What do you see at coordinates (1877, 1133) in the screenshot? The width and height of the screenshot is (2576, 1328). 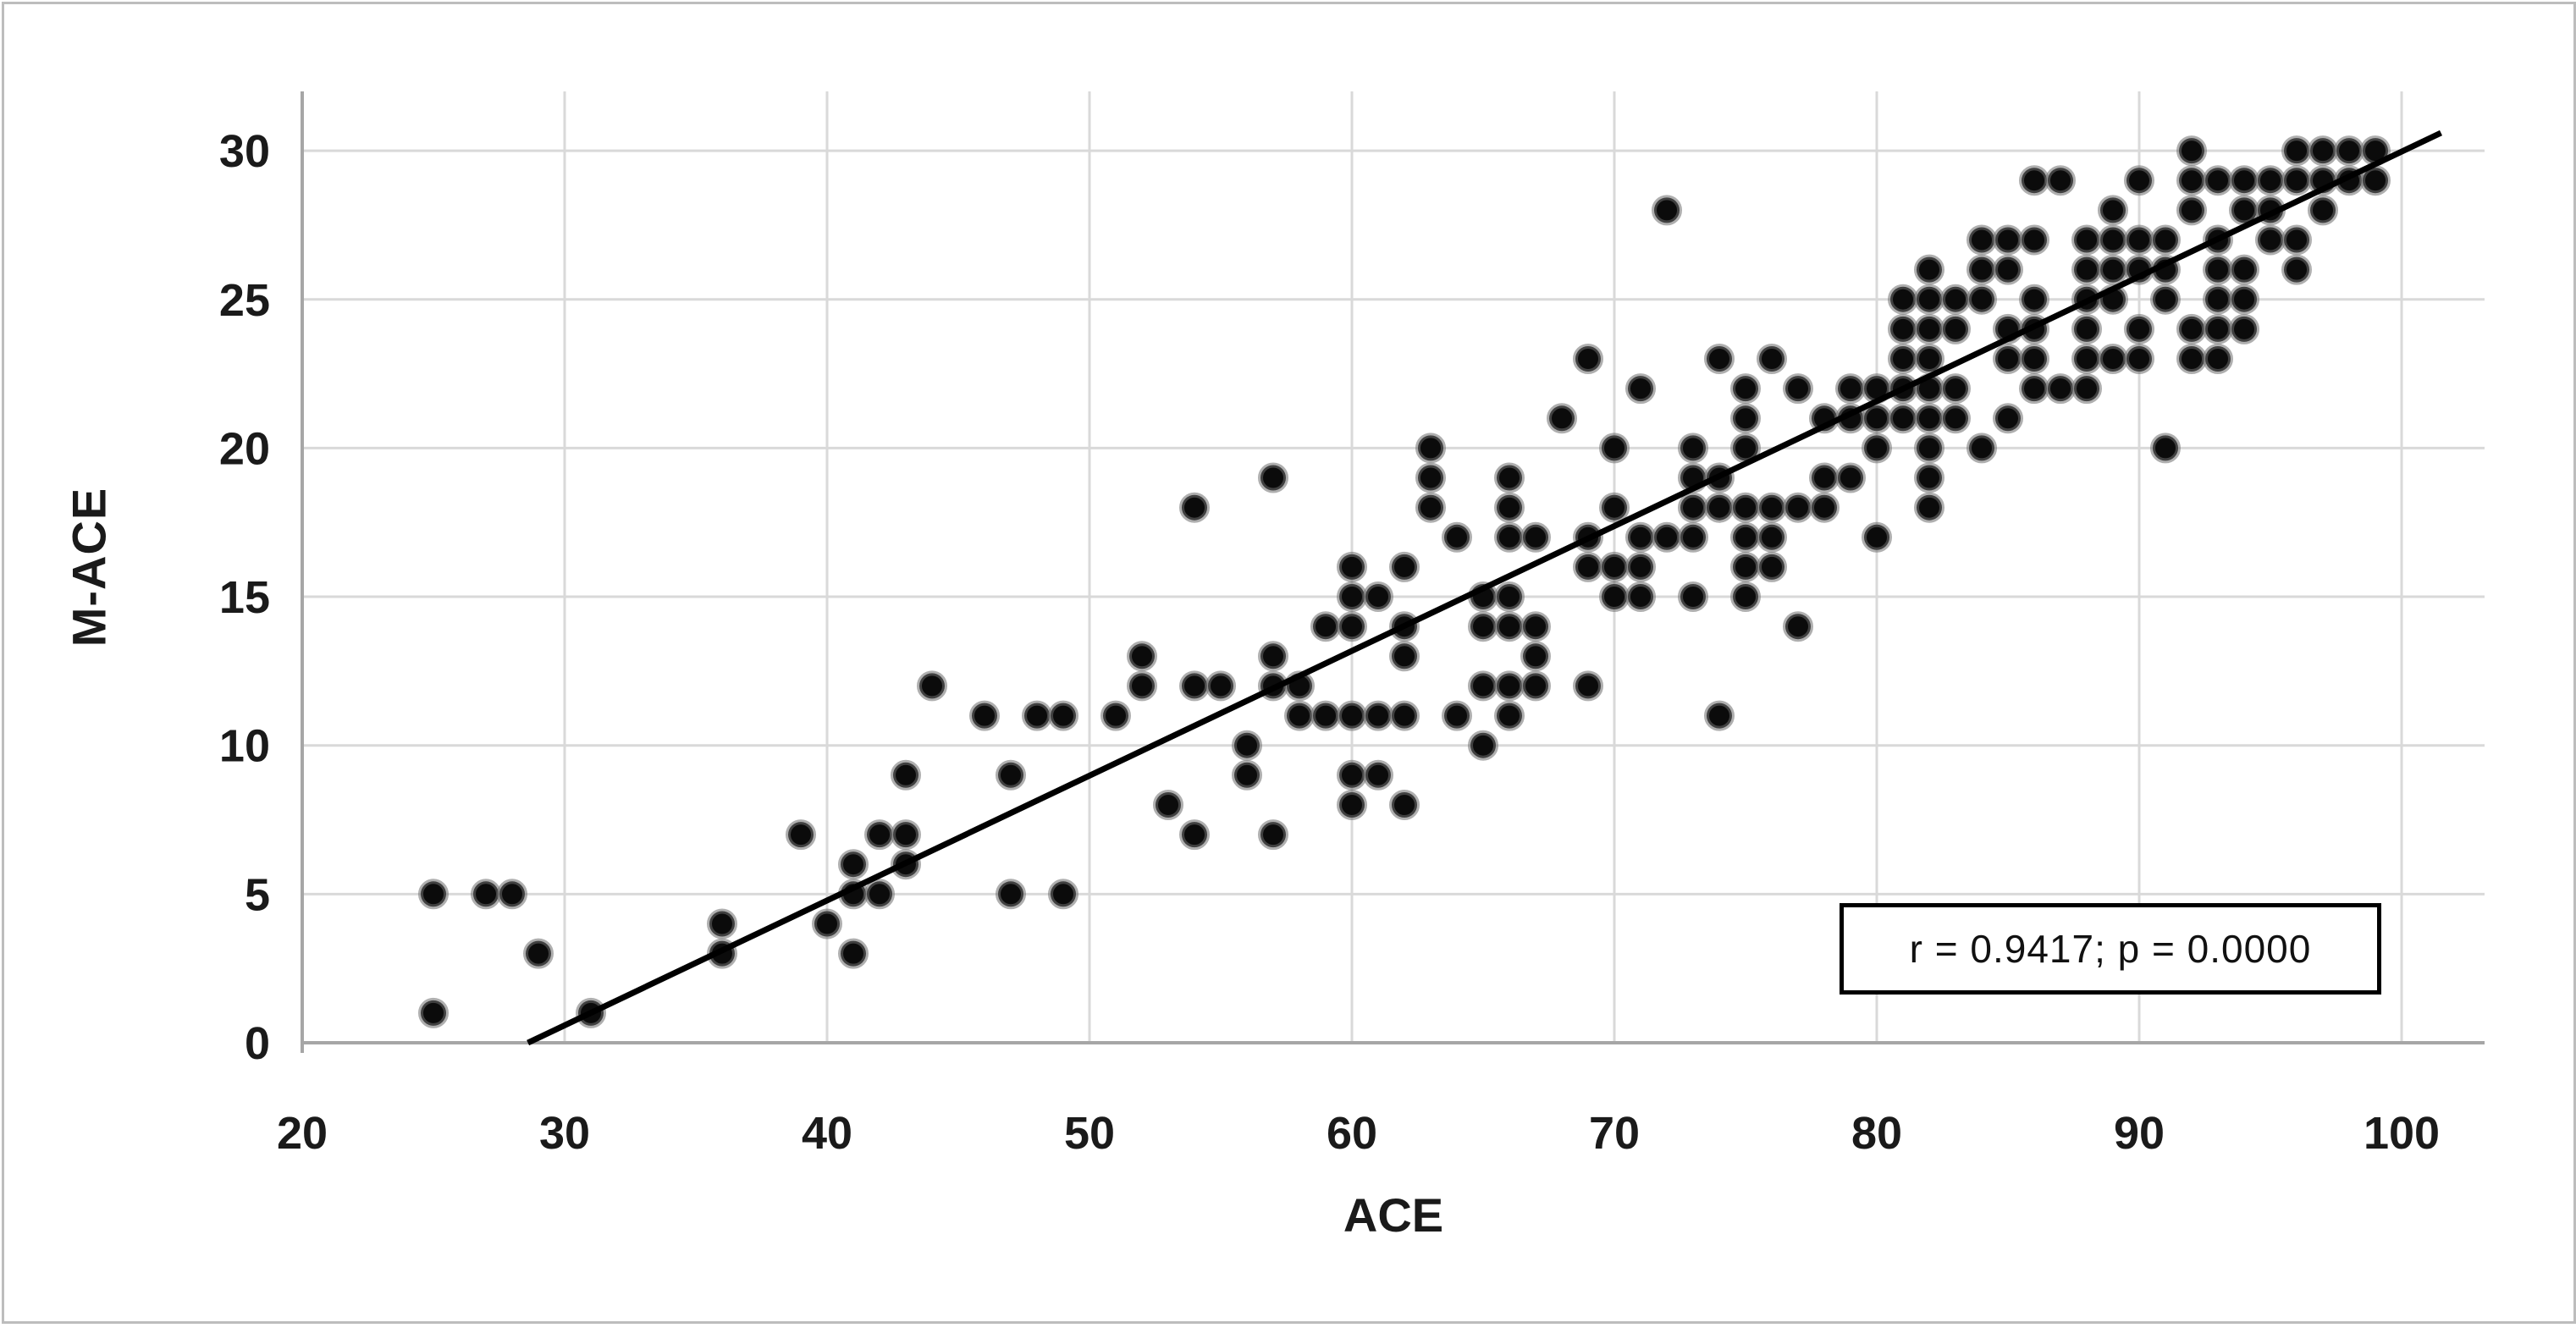 I see `svg-text: 80` at bounding box center [1877, 1133].